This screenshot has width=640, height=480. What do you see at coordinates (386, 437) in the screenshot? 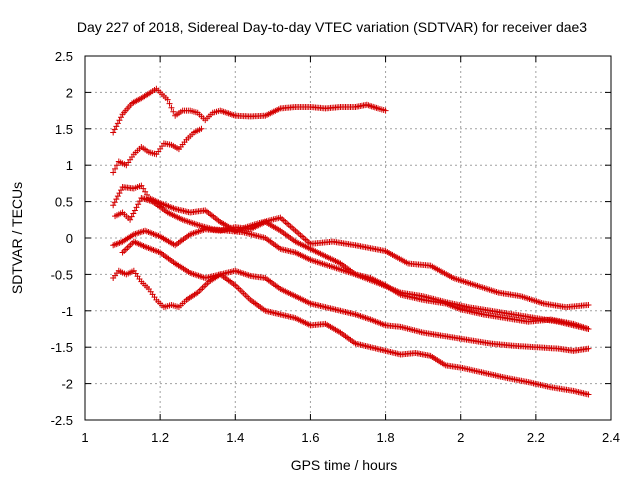
I see `x-tick-label: 1.8` at bounding box center [386, 437].